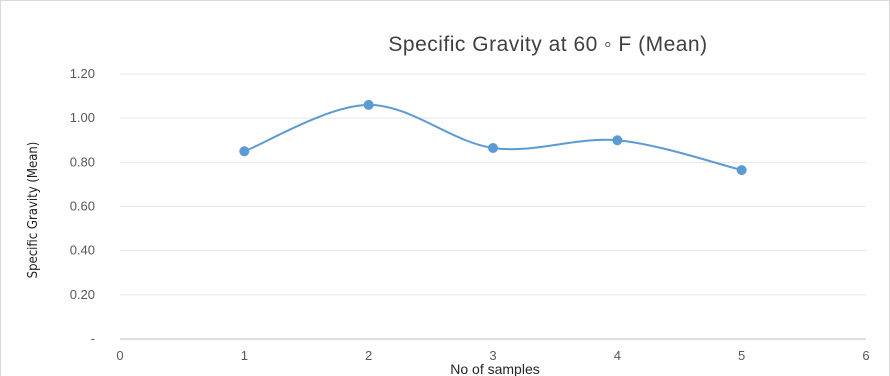 The height and width of the screenshot is (376, 890). I want to click on y-tick-label: 1.20, so click(82, 73).